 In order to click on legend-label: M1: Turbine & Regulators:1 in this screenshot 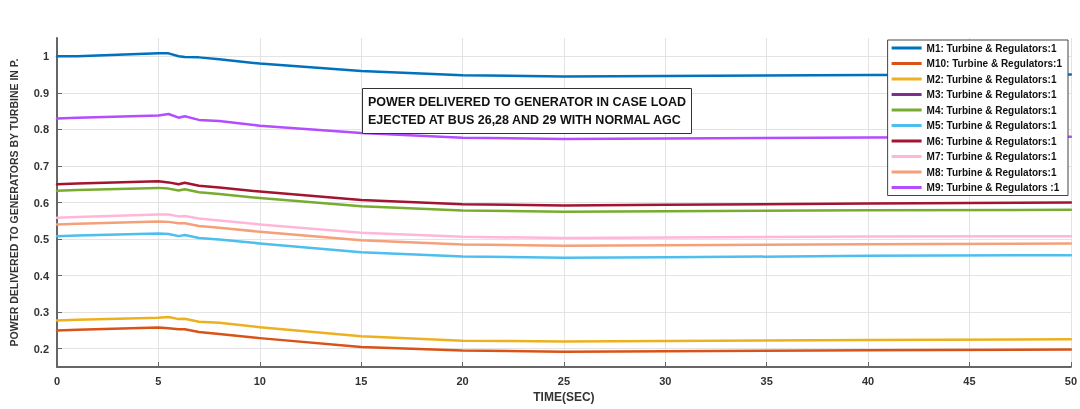, I will do `click(991, 48)`.